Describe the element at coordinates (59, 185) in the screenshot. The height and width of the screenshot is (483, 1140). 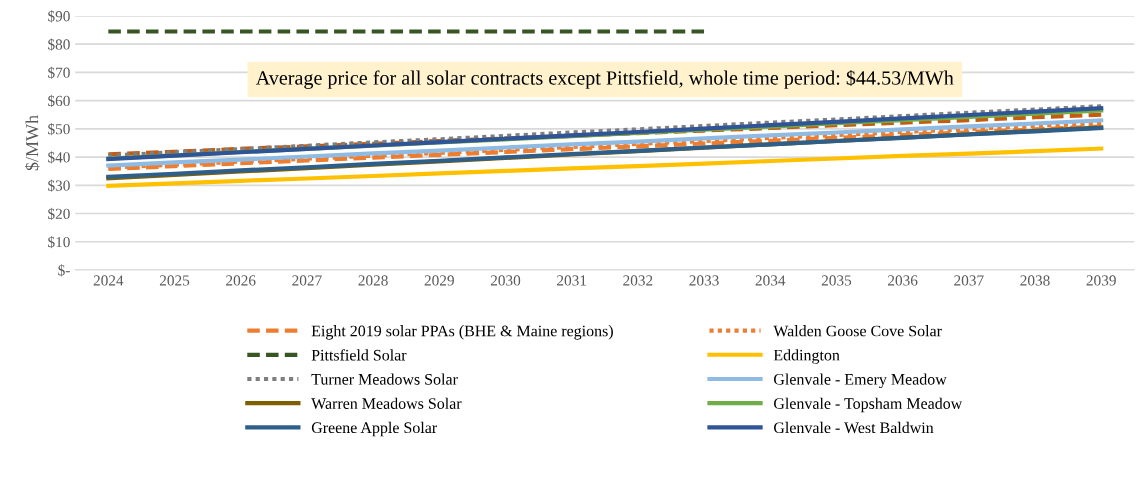
I see `y-tick-label: $30` at that location.